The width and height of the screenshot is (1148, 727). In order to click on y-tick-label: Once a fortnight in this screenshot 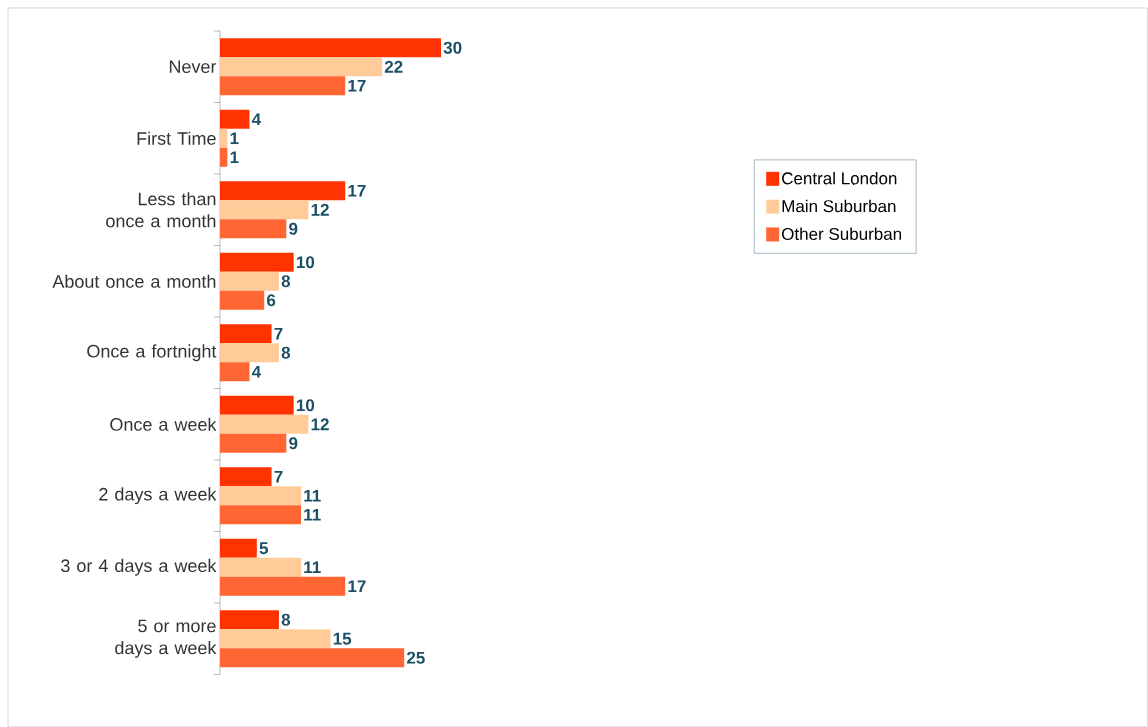, I will do `click(152, 353)`.